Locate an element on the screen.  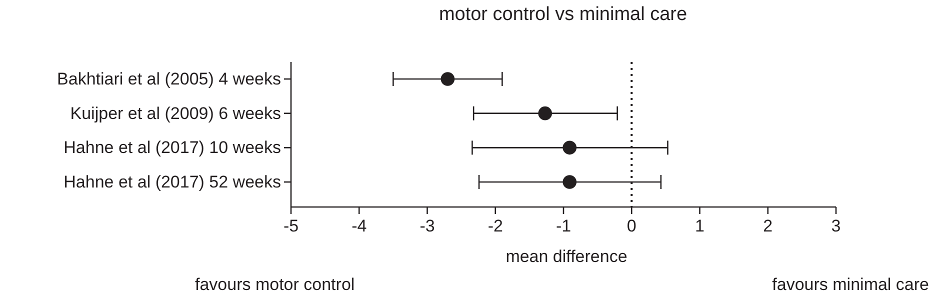
x-axis-title: mean difference is located at coordinates (567, 256).